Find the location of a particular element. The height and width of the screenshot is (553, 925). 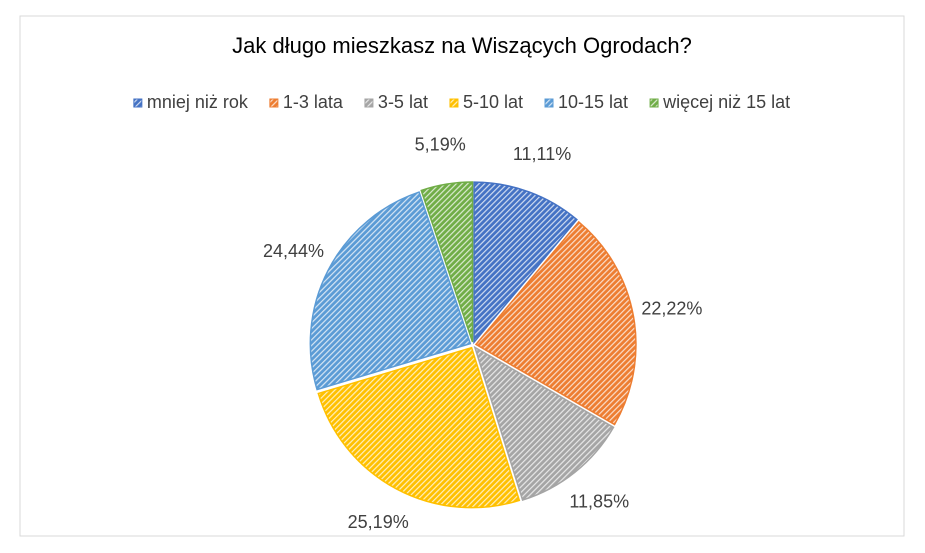

data-label: 24,44% is located at coordinates (293, 251).